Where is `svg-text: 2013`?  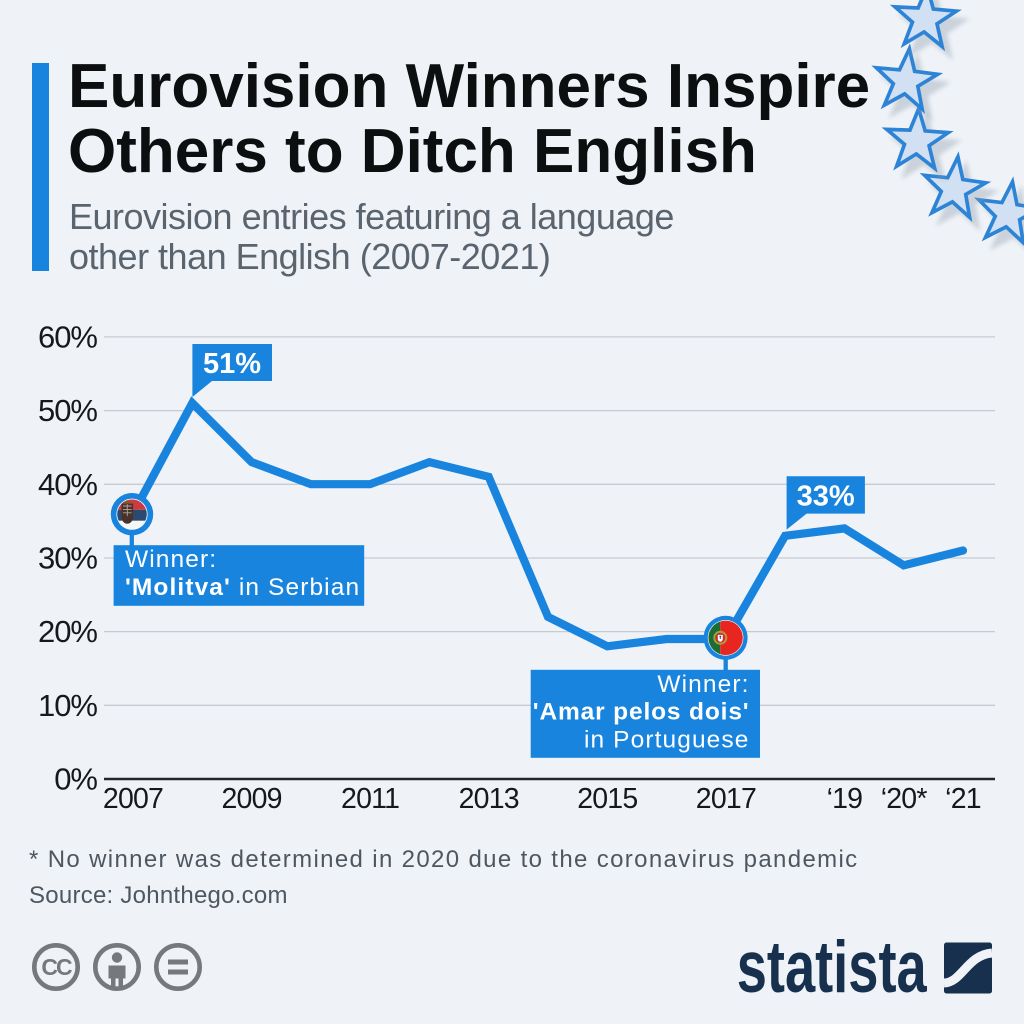
svg-text: 2013 is located at coordinates (489, 799).